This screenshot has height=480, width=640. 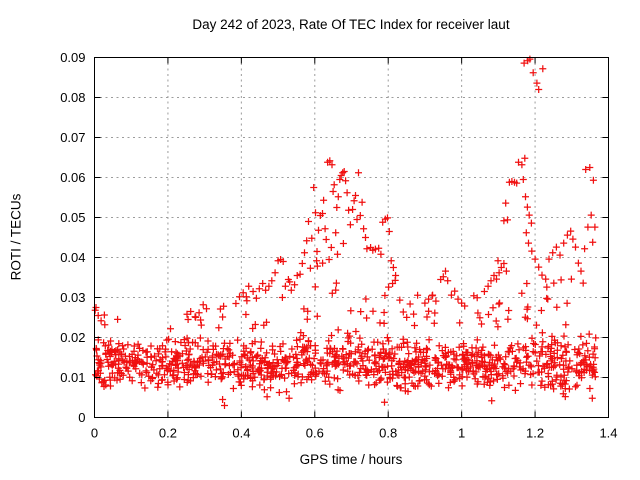 I want to click on x-tick-label: 1.2, so click(x=535, y=433).